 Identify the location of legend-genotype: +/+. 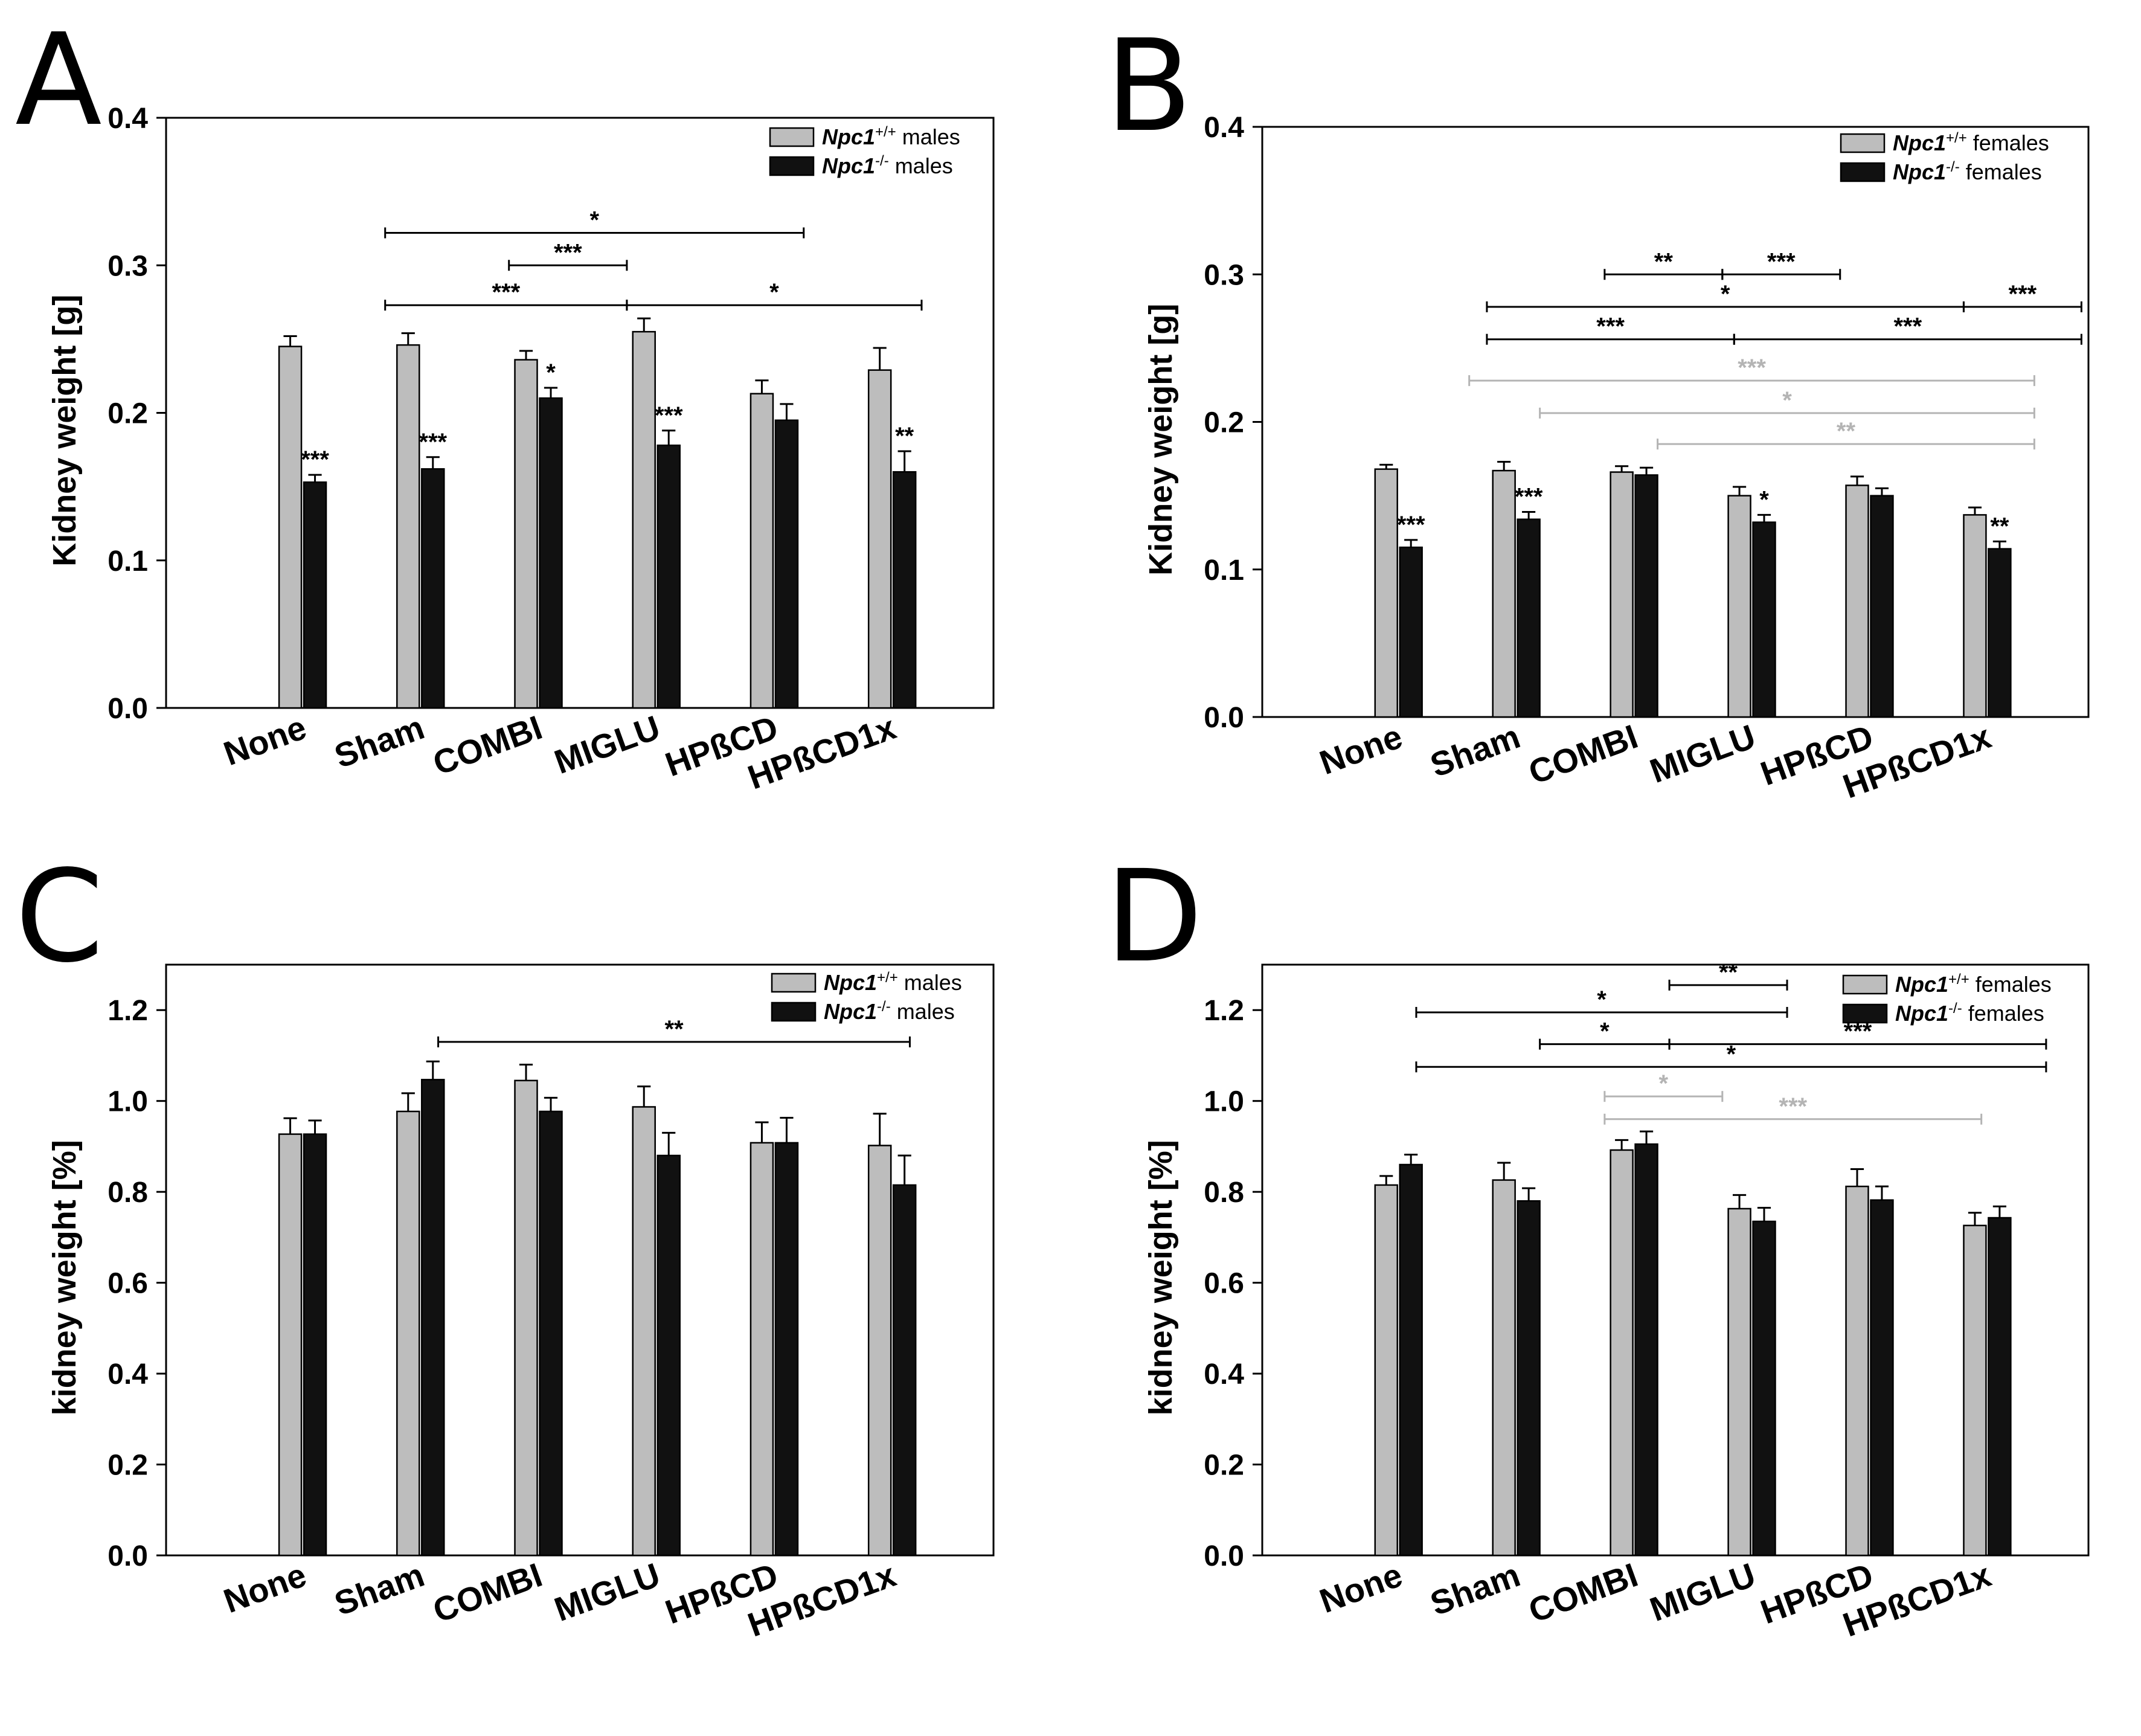
(885, 132).